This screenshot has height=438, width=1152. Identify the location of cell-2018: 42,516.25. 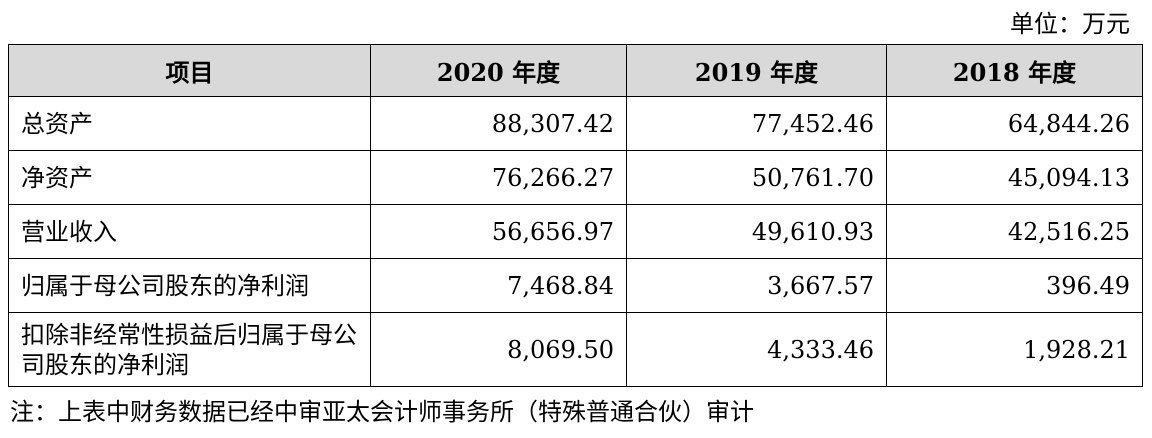
(1014, 231).